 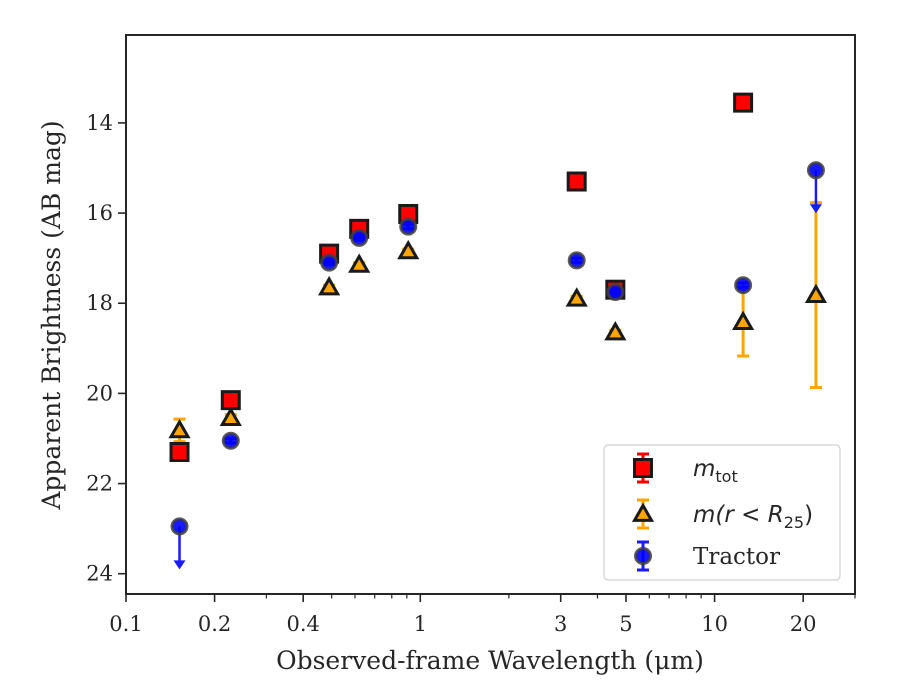 What do you see at coordinates (490, 660) in the screenshot?
I see `x-axis-label: Observed-frame Wavelength (μm)` at bounding box center [490, 660].